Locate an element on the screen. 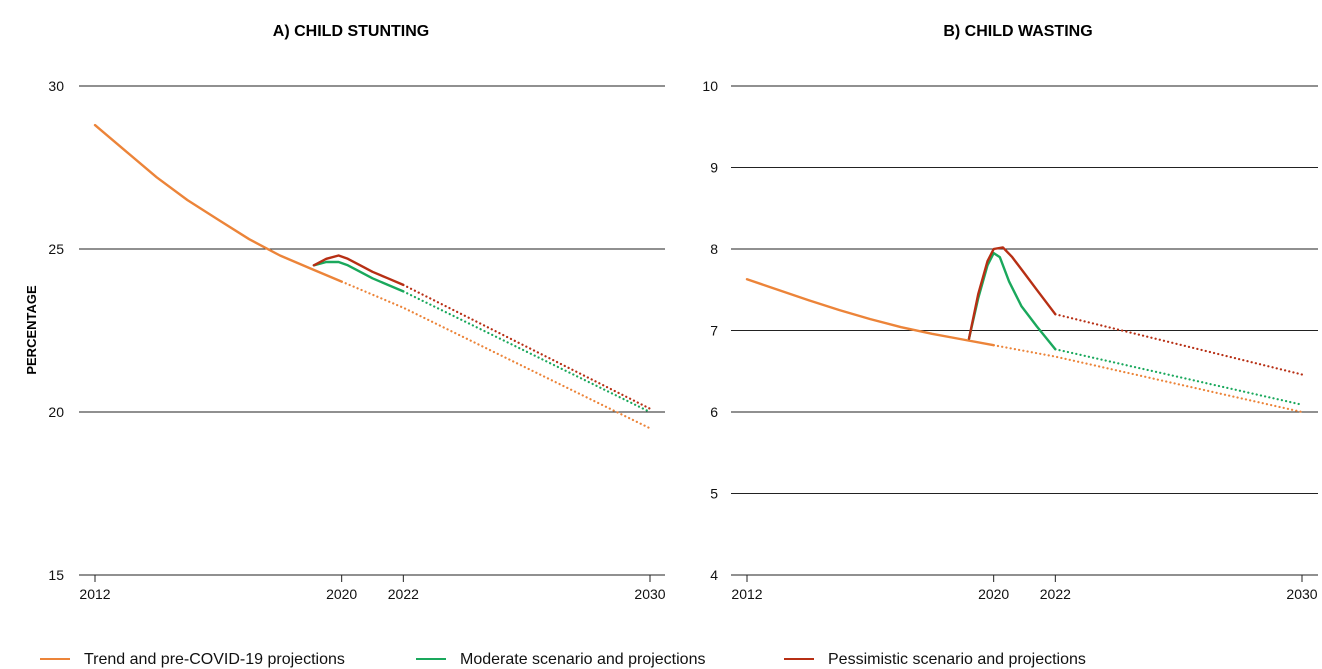 The image size is (1322, 669). panel-a-x-tick-label: 2012 is located at coordinates (94, 594).